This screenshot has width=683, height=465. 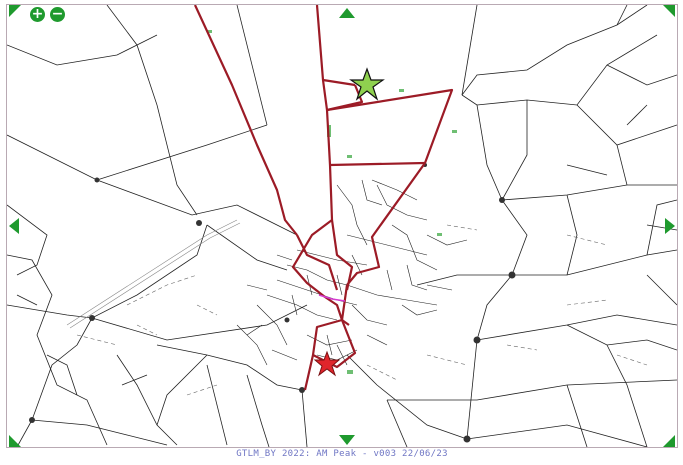 What do you see at coordinates (57, 14) in the screenshot?
I see `zoom-out-button: −` at bounding box center [57, 14].